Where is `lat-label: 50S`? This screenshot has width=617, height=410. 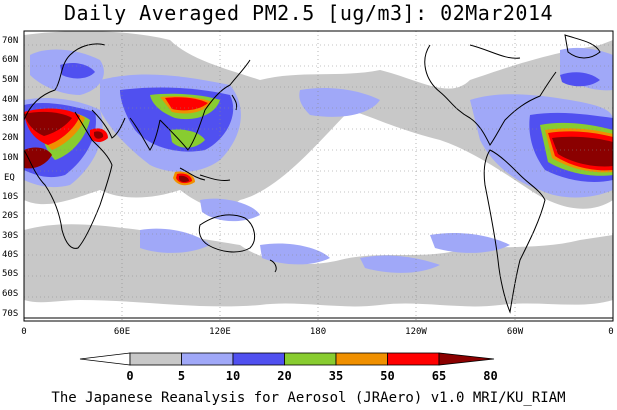
lat-label: 50S is located at coordinates (10, 274).